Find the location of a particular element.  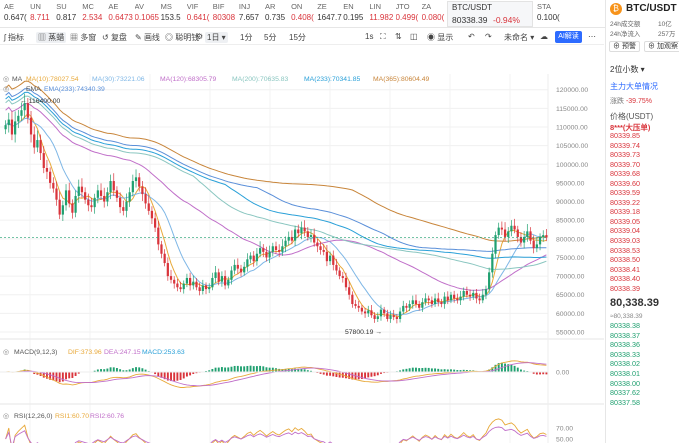

change-row: 涨跌 -39.75% is located at coordinates (631, 101).